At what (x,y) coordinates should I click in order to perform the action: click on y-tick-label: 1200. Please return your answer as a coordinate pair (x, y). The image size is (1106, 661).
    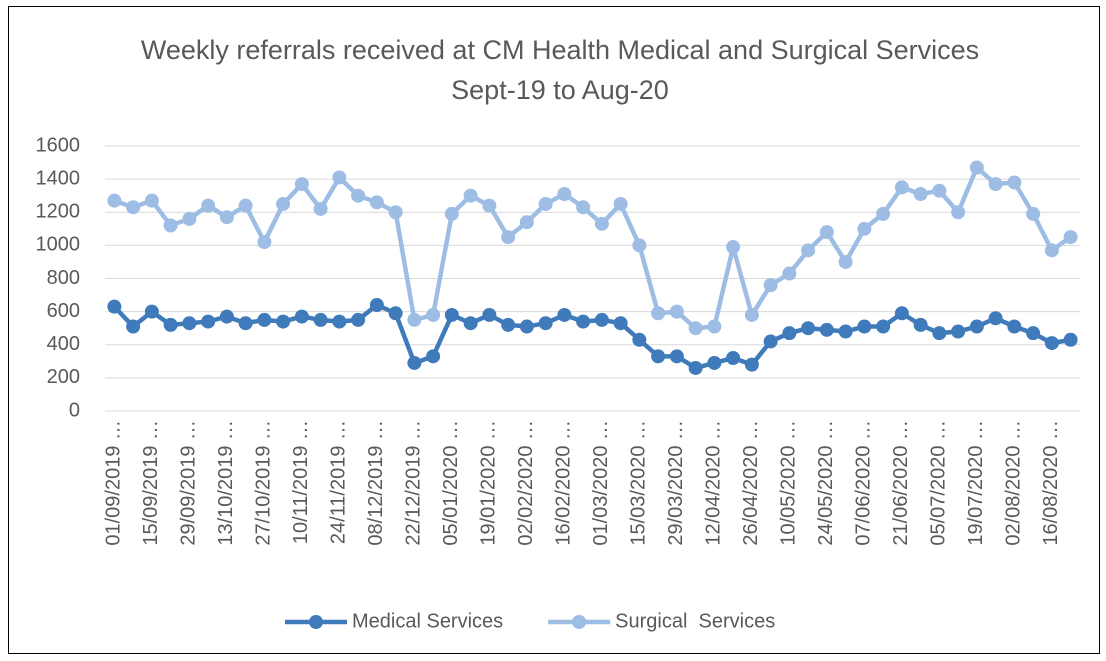
    Looking at the image, I should click on (58, 212).